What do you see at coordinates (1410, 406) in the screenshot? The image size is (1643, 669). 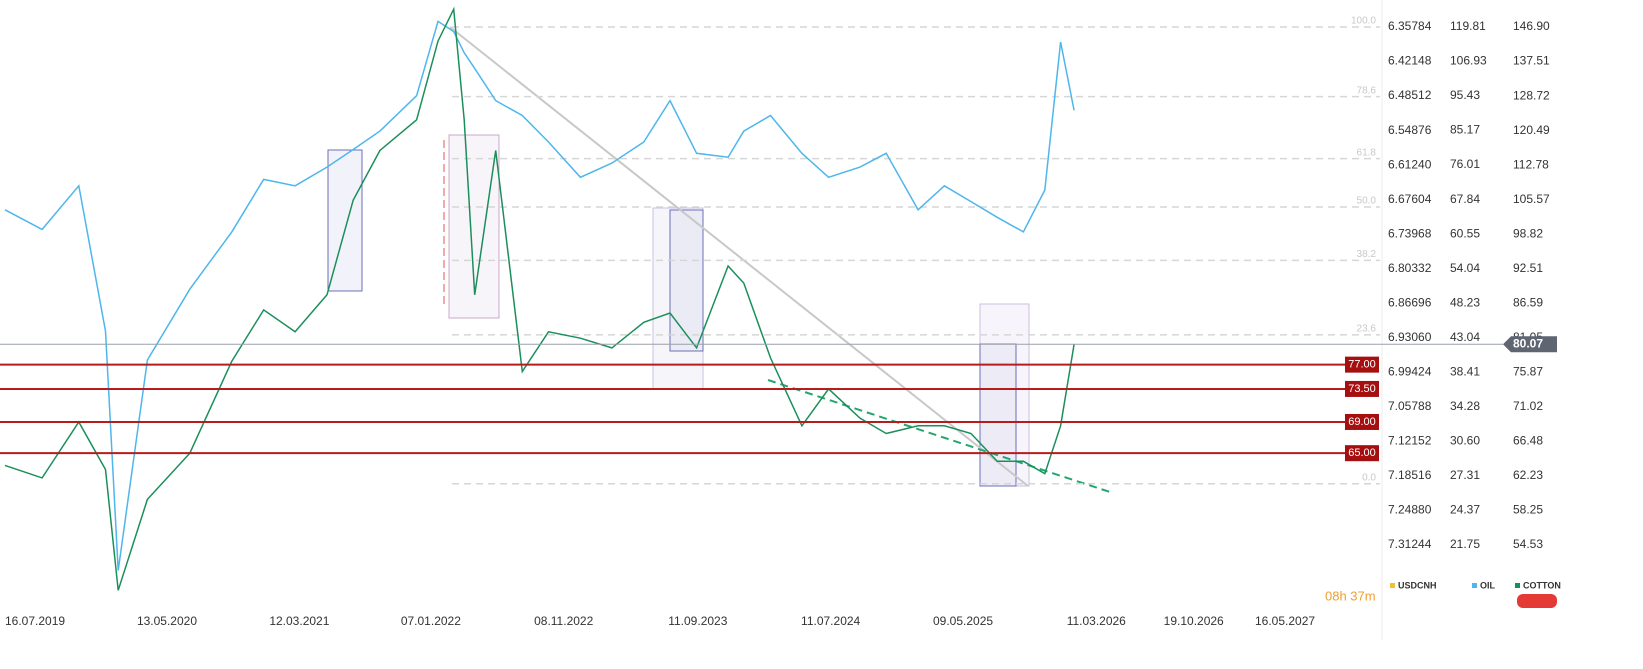 I see `y-tick-label: 7.05788` at bounding box center [1410, 406].